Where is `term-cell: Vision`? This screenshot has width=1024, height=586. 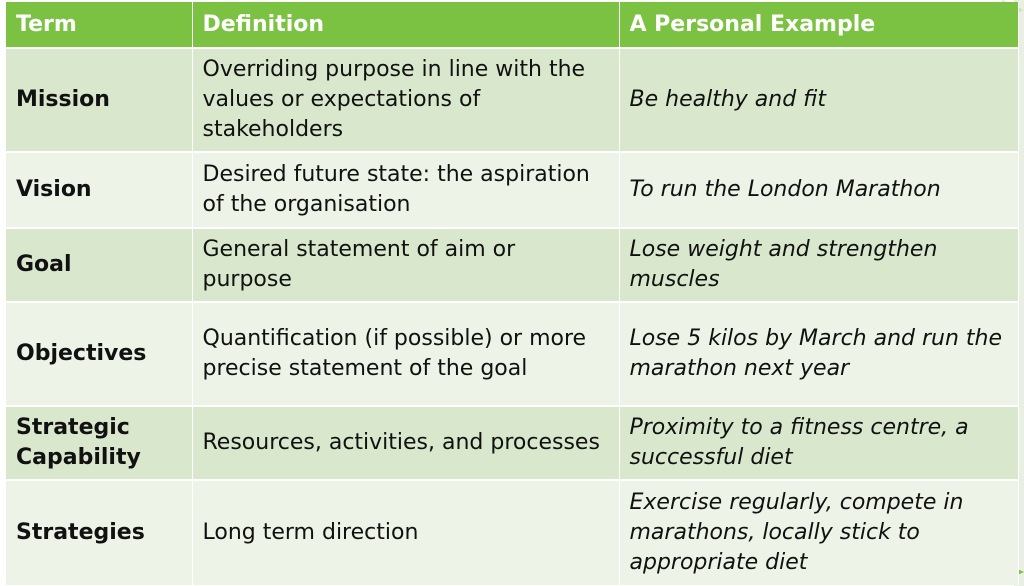 term-cell: Vision is located at coordinates (99, 189).